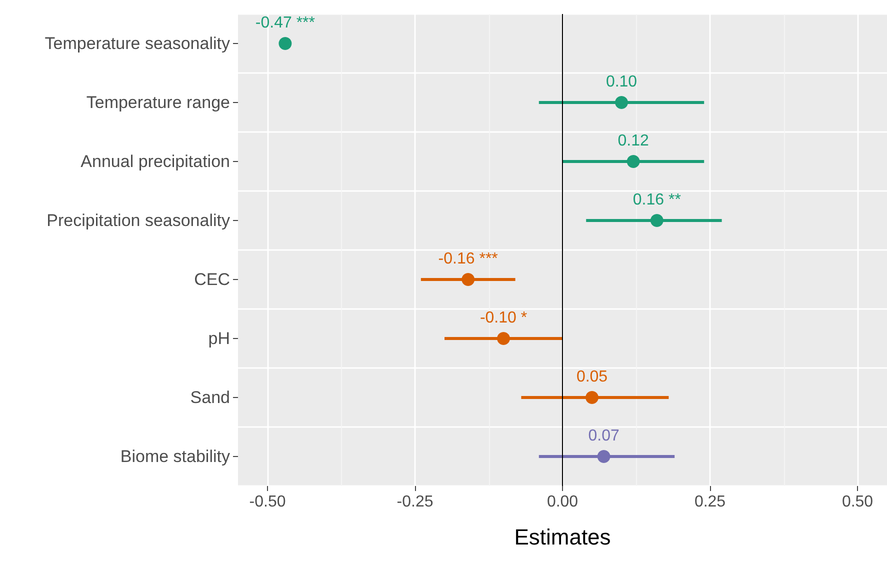  What do you see at coordinates (656, 200) in the screenshot?
I see `data-label: 0.16 **` at bounding box center [656, 200].